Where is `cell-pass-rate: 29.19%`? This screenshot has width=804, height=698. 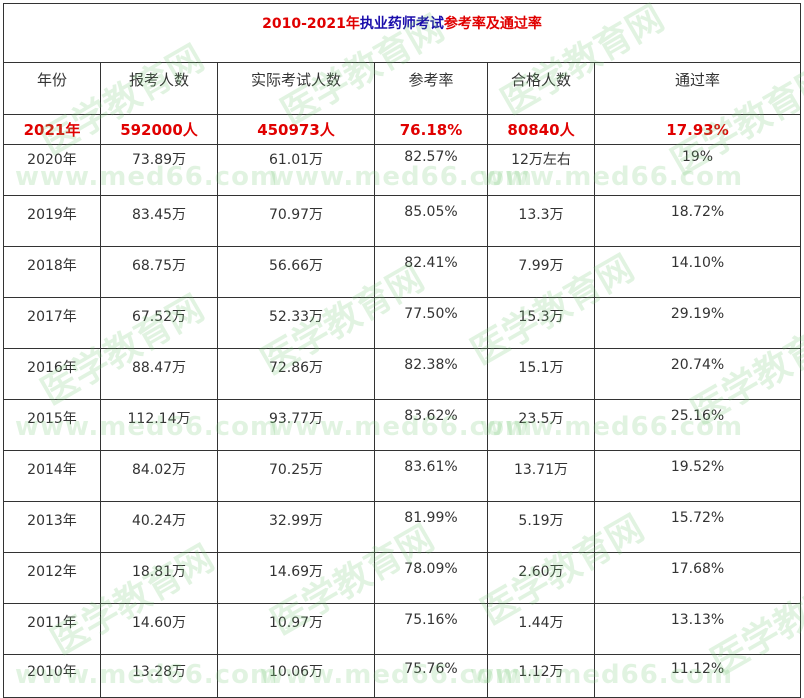
cell-pass-rate: 29.19% is located at coordinates (697, 323).